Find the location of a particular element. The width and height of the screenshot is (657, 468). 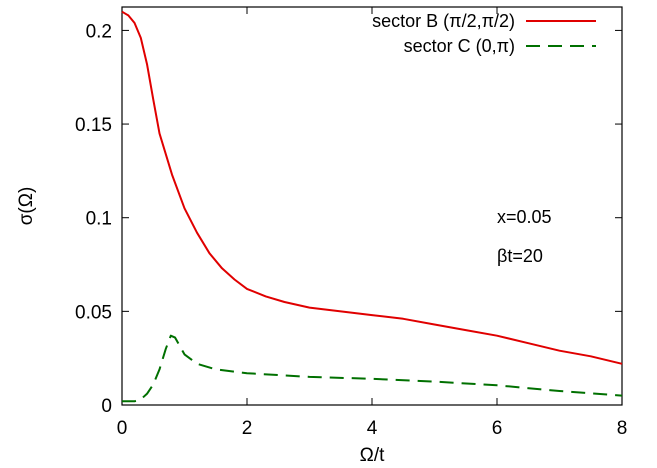

x-axis-label: Ω/t is located at coordinates (372, 455).